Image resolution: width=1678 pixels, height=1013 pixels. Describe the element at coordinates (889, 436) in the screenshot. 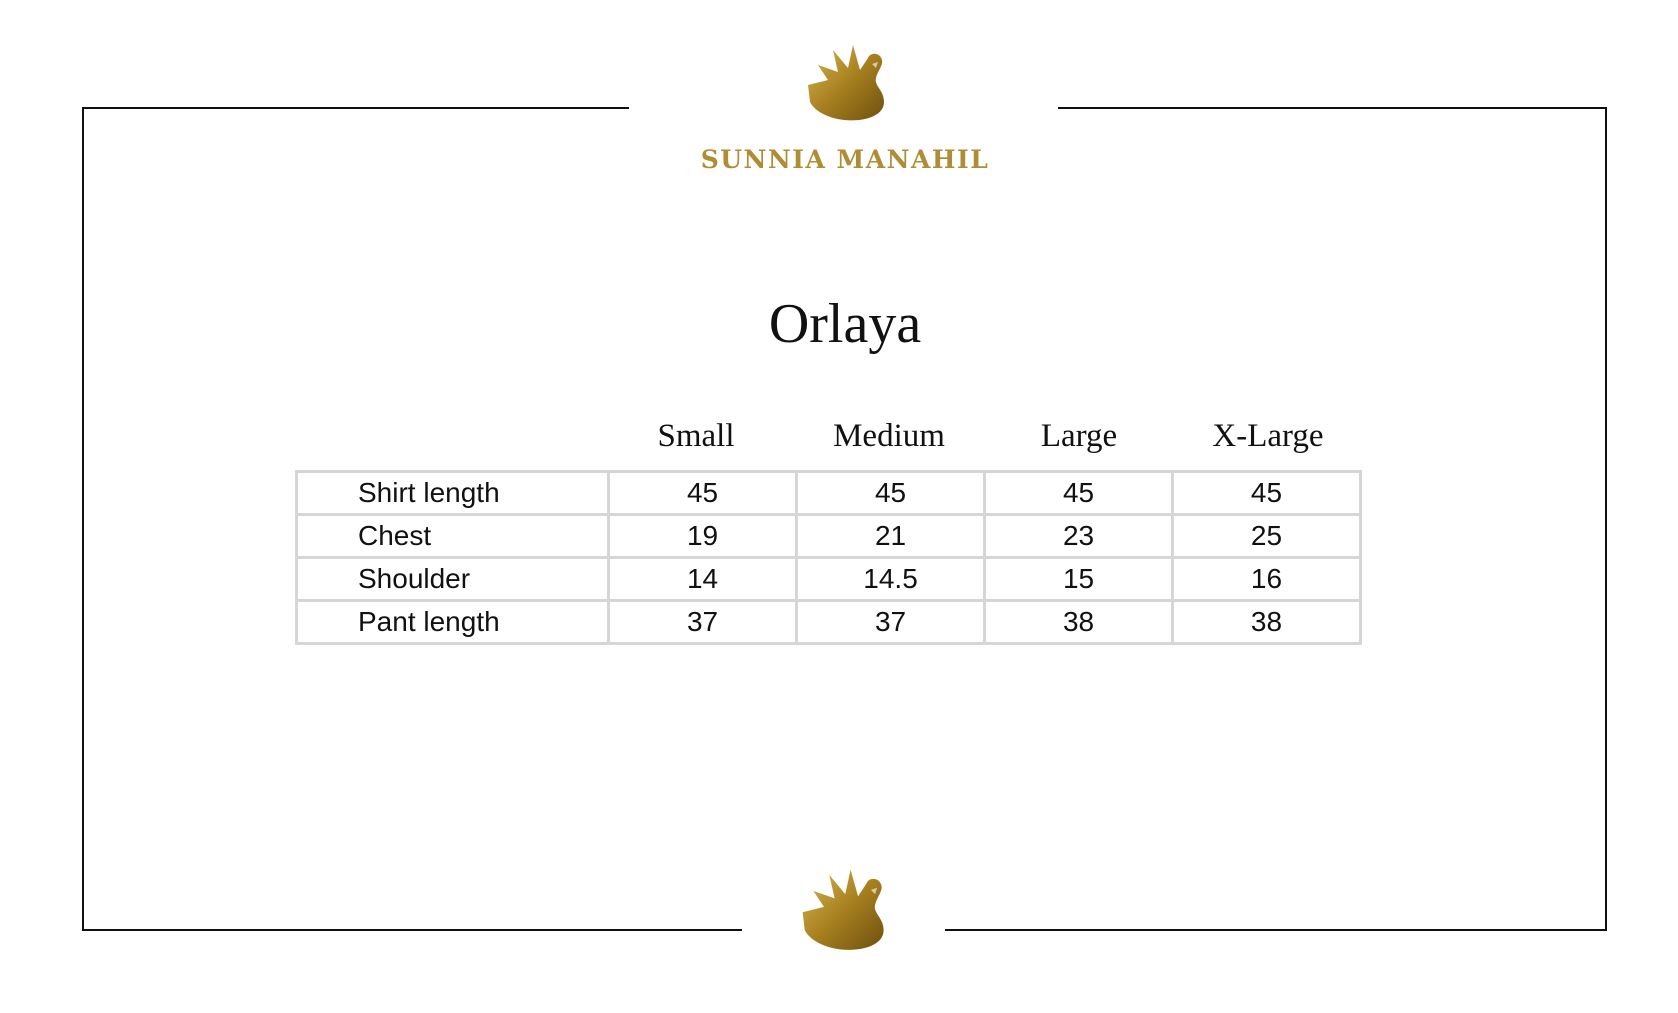

I see `column-header-medium: Medium` at that location.